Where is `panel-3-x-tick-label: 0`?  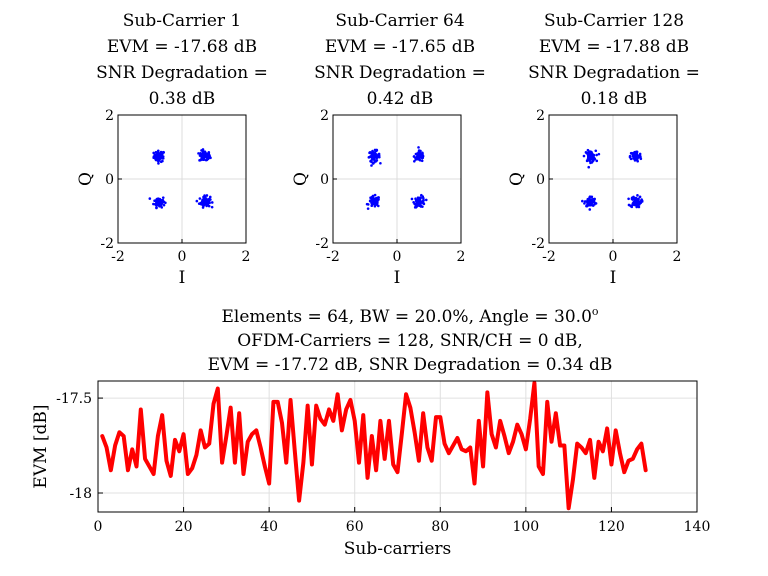 panel-3-x-tick-label: 0 is located at coordinates (613, 257).